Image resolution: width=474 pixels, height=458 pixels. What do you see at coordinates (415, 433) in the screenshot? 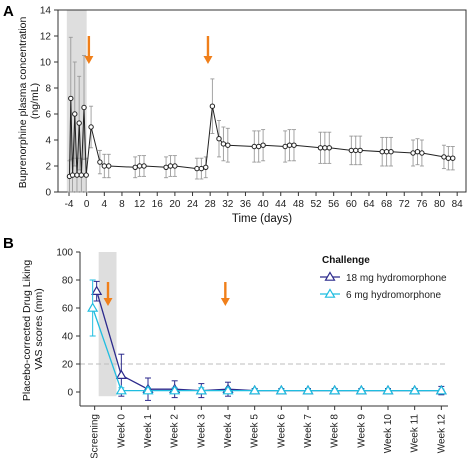
I see `panel-b-x-tick-label: Week 11` at bounding box center [415, 433].